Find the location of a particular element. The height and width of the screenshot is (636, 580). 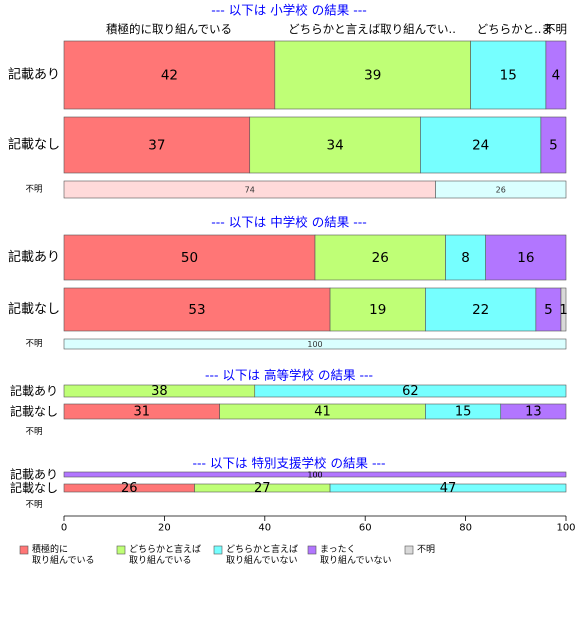

bar-value-label: 37 is located at coordinates (156, 146).